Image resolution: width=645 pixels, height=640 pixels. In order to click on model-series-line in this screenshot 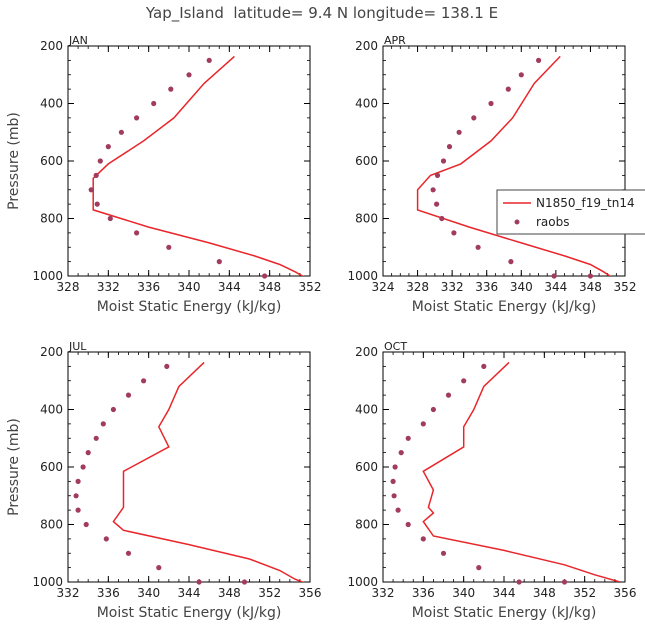, I will do `click(521, 471)`.